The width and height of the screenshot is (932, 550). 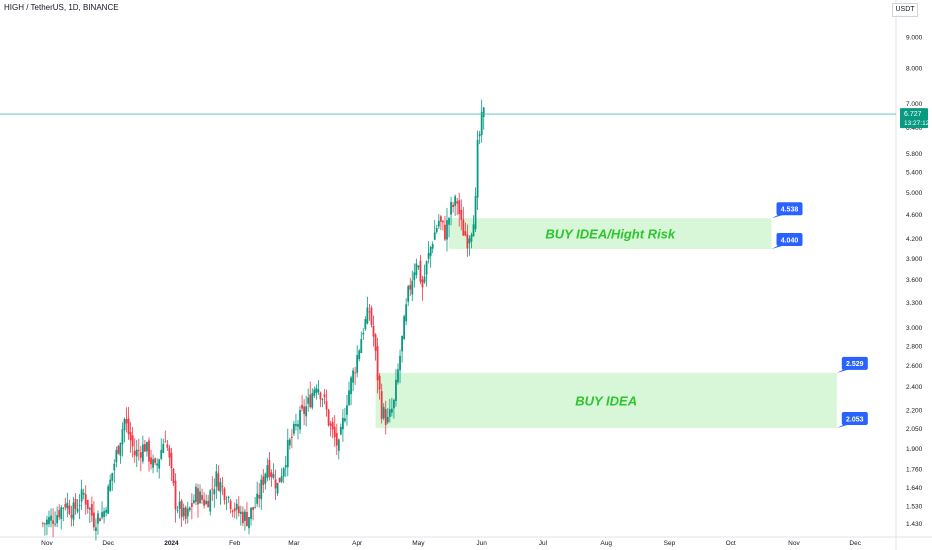 I want to click on x-tick-label: Nov, so click(x=794, y=543).